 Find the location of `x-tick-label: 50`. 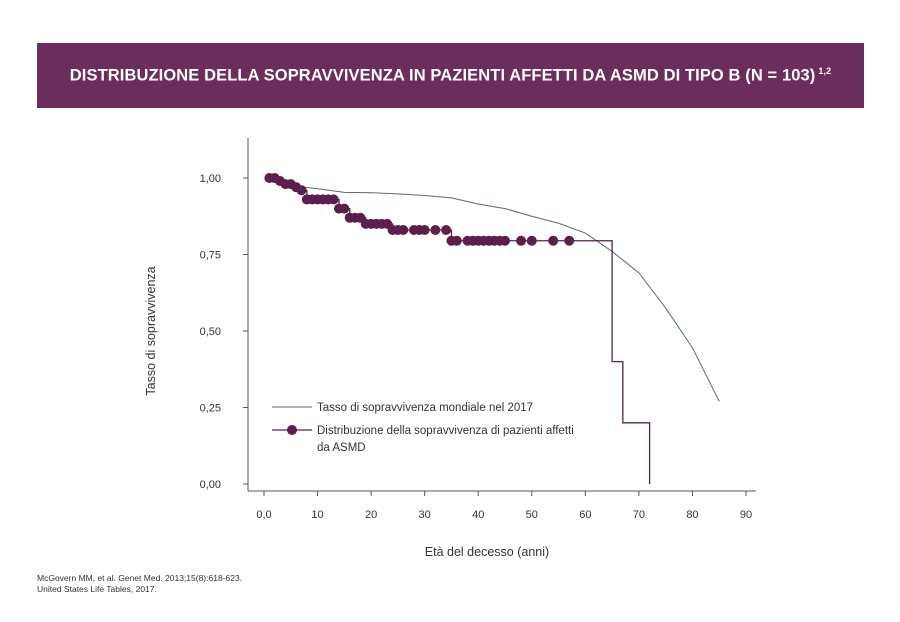

x-tick-label: 50 is located at coordinates (532, 515).